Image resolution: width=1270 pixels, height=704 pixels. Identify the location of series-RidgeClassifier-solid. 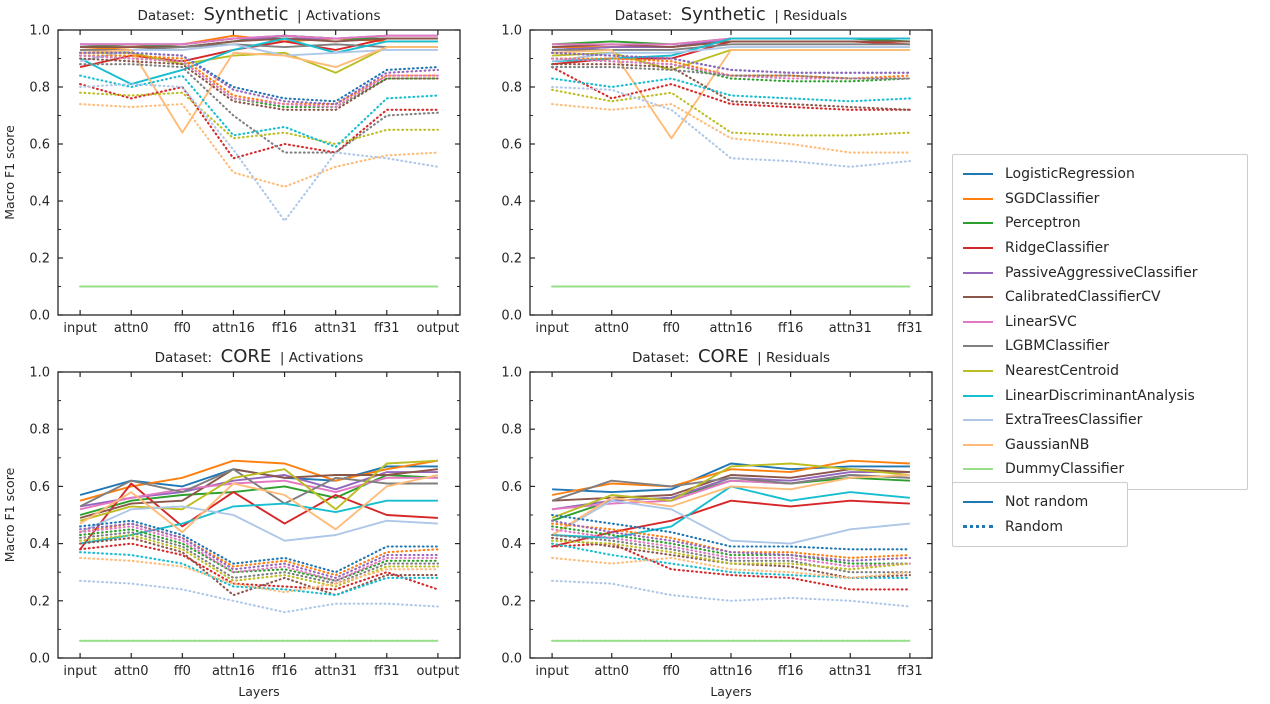
(258, 516).